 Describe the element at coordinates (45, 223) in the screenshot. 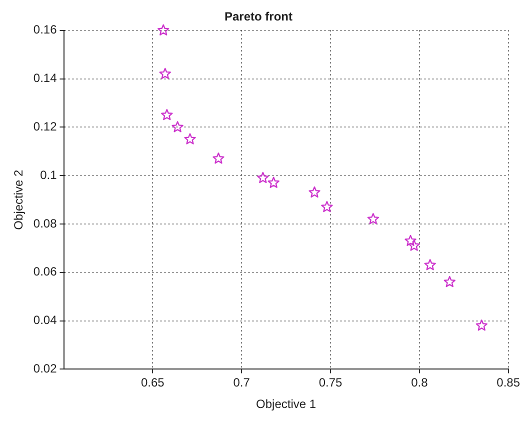

I see `y-tick-label: 0.08` at that location.